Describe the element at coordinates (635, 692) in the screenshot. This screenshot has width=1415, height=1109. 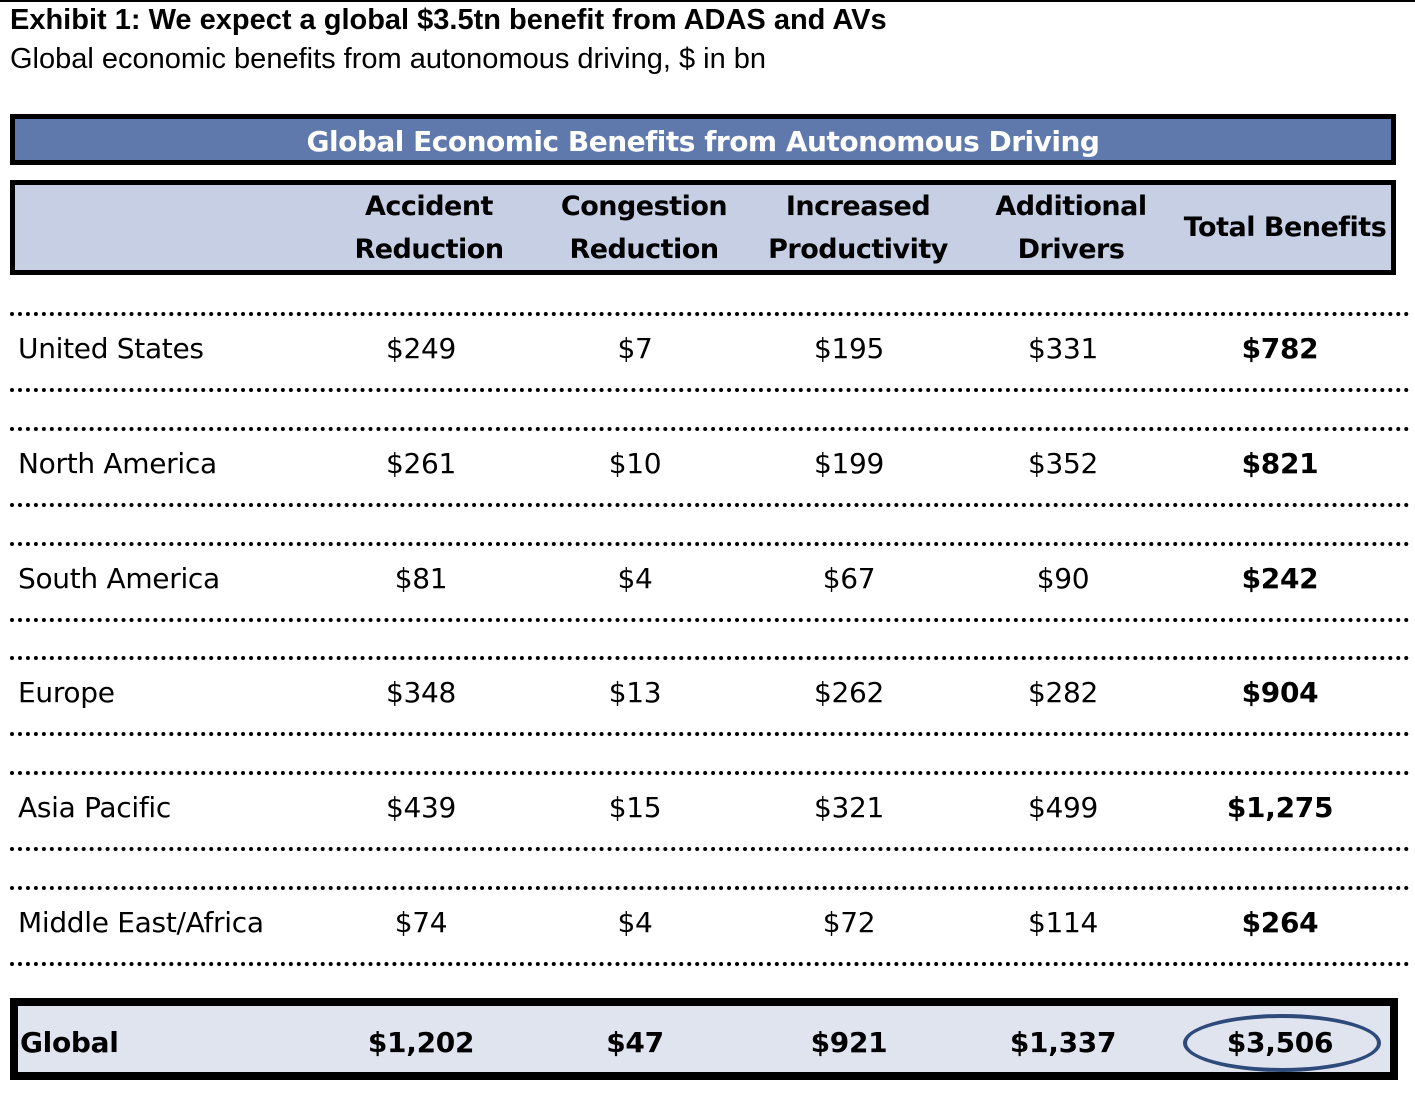
I see `value-congestion-reduction: $13` at that location.